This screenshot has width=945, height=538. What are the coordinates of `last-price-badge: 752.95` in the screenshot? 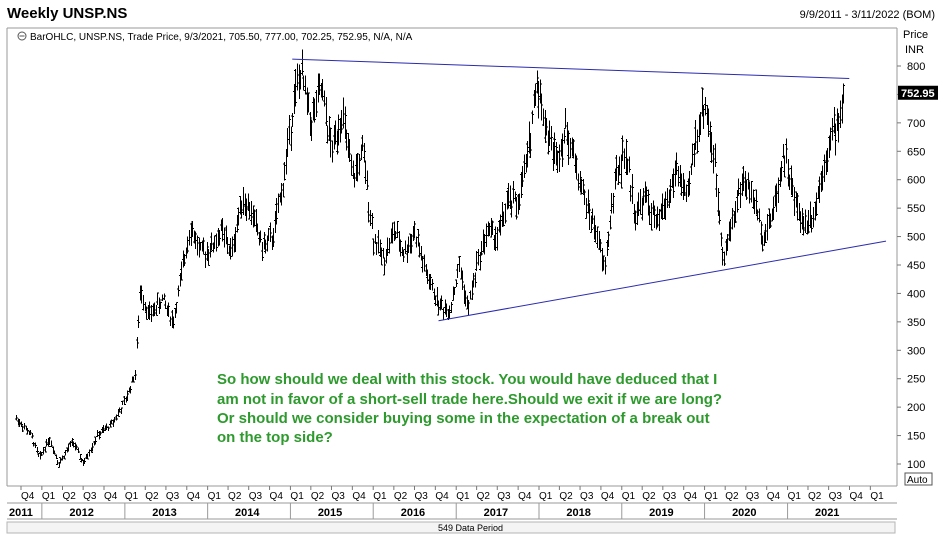 It's located at (918, 92).